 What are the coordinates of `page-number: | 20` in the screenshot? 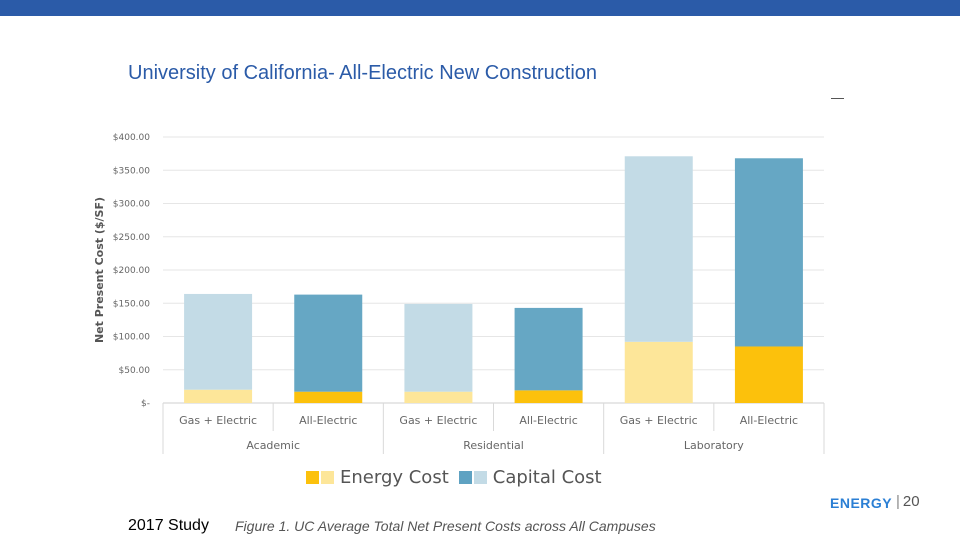 It's located at (908, 501).